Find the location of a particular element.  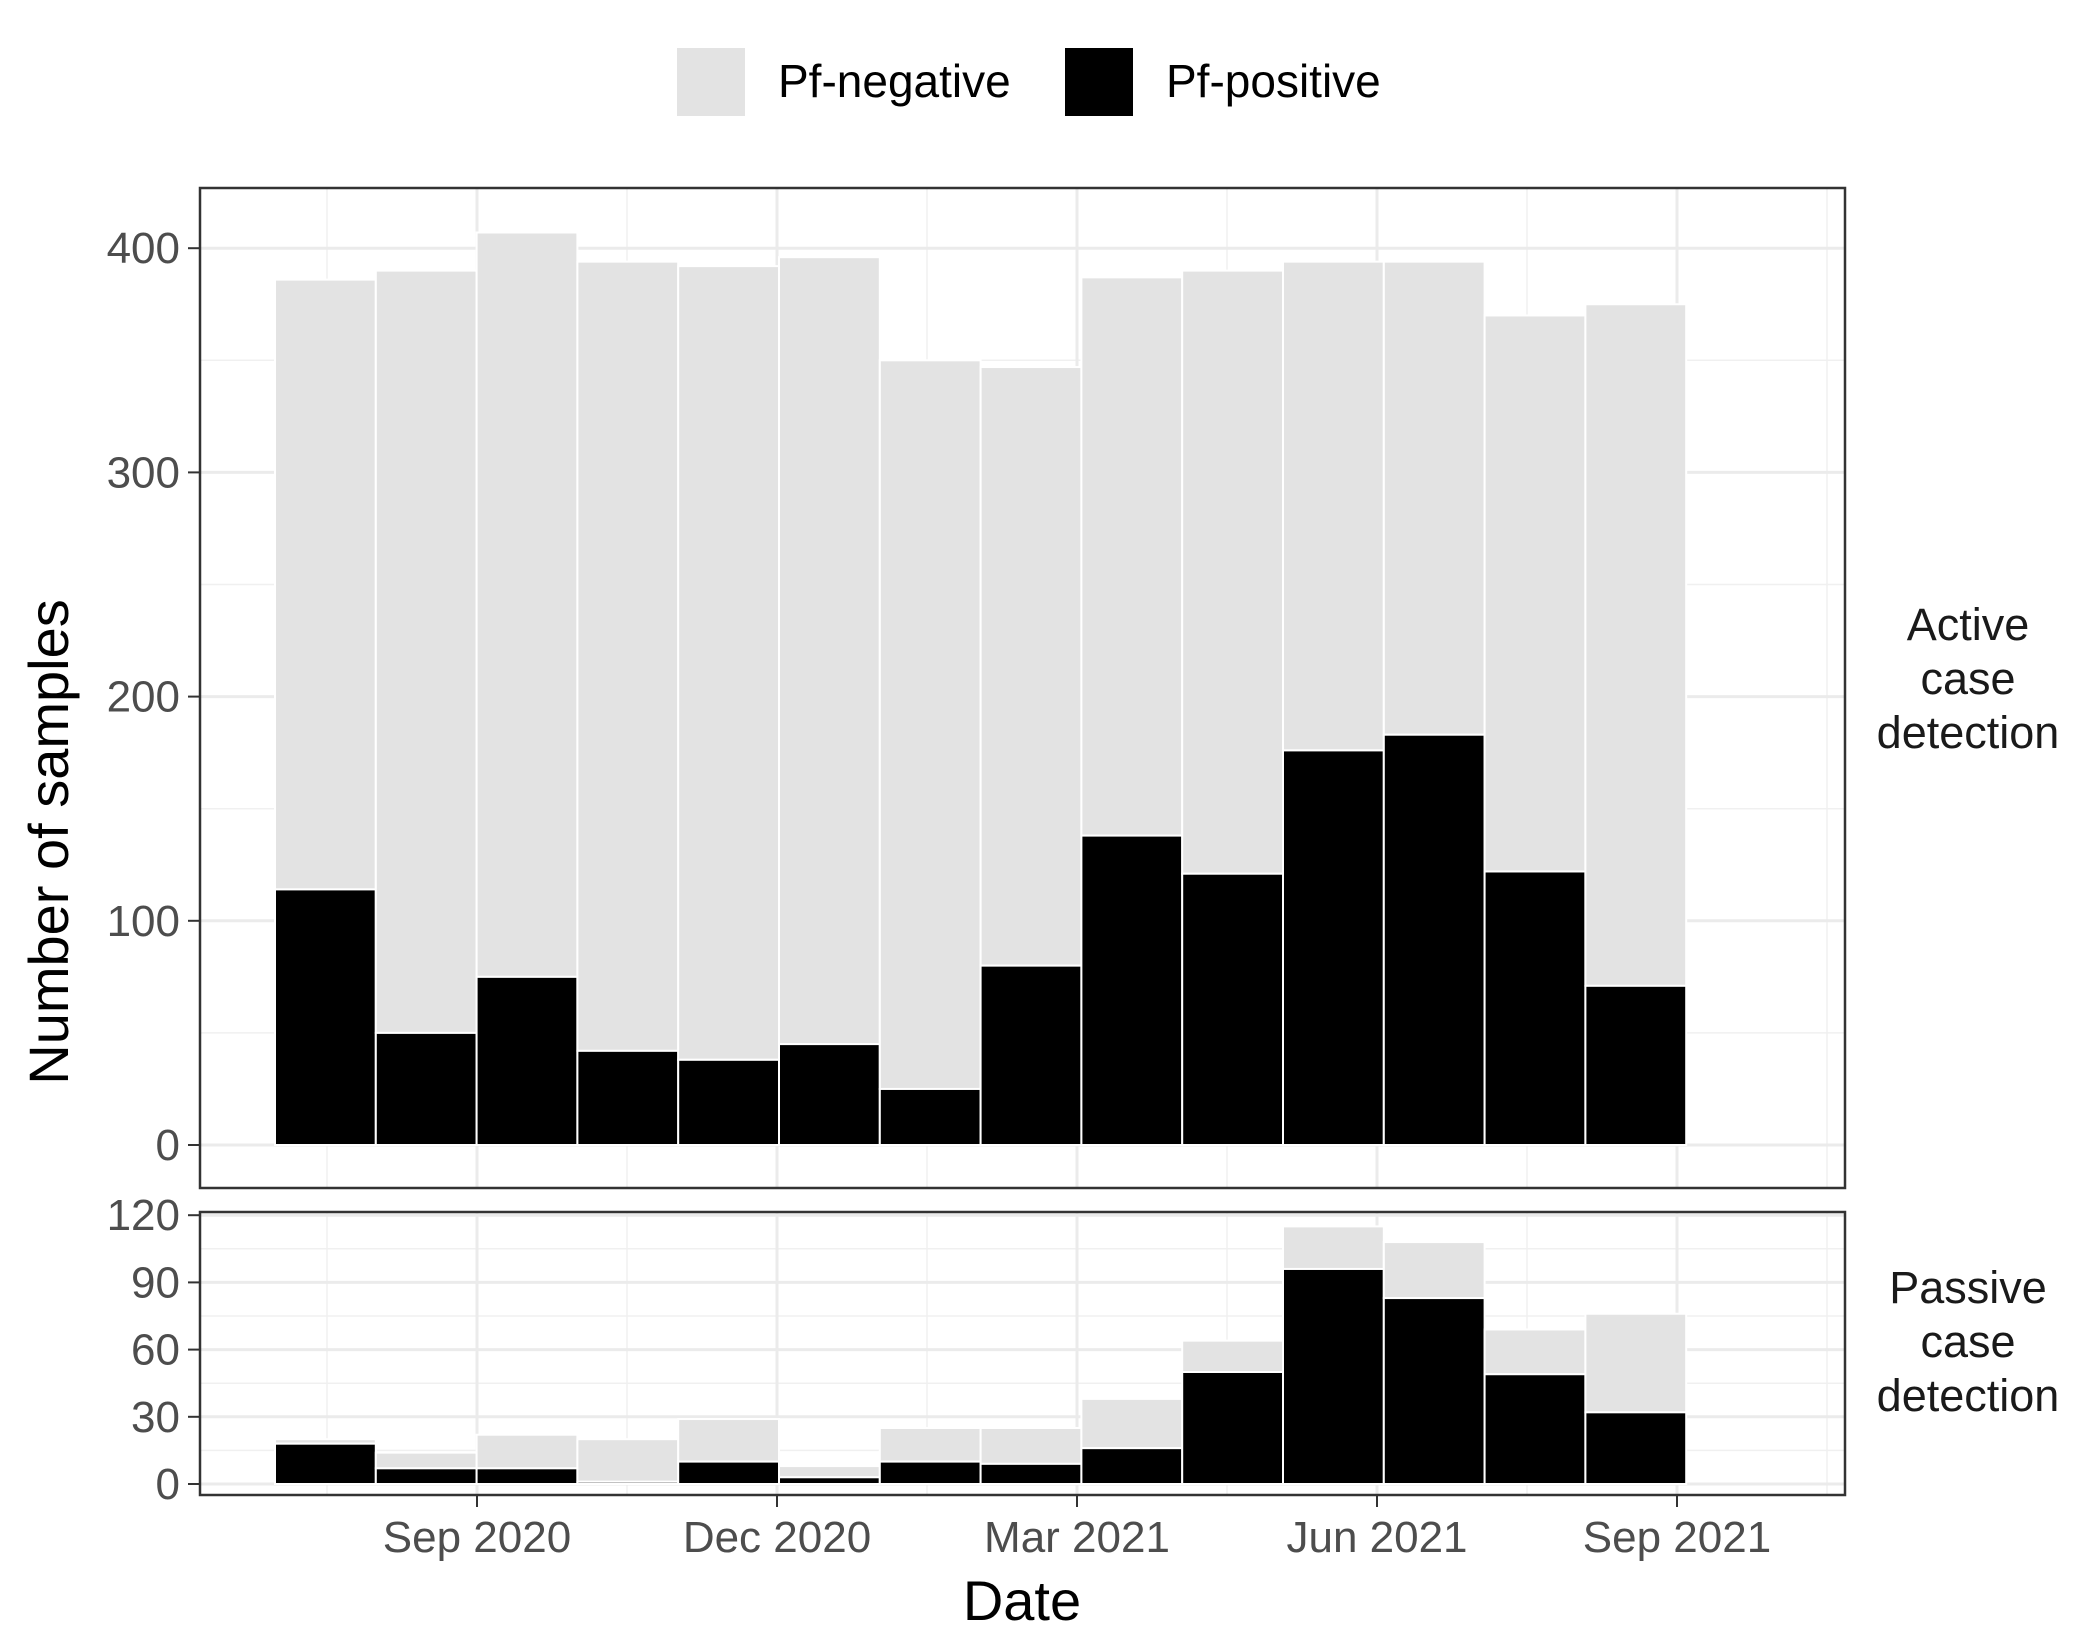

x-axis: Sep 2020 Dec 2020 Mar 2021 Jun 2021 Sep 2021 is located at coordinates (1077, 1528).